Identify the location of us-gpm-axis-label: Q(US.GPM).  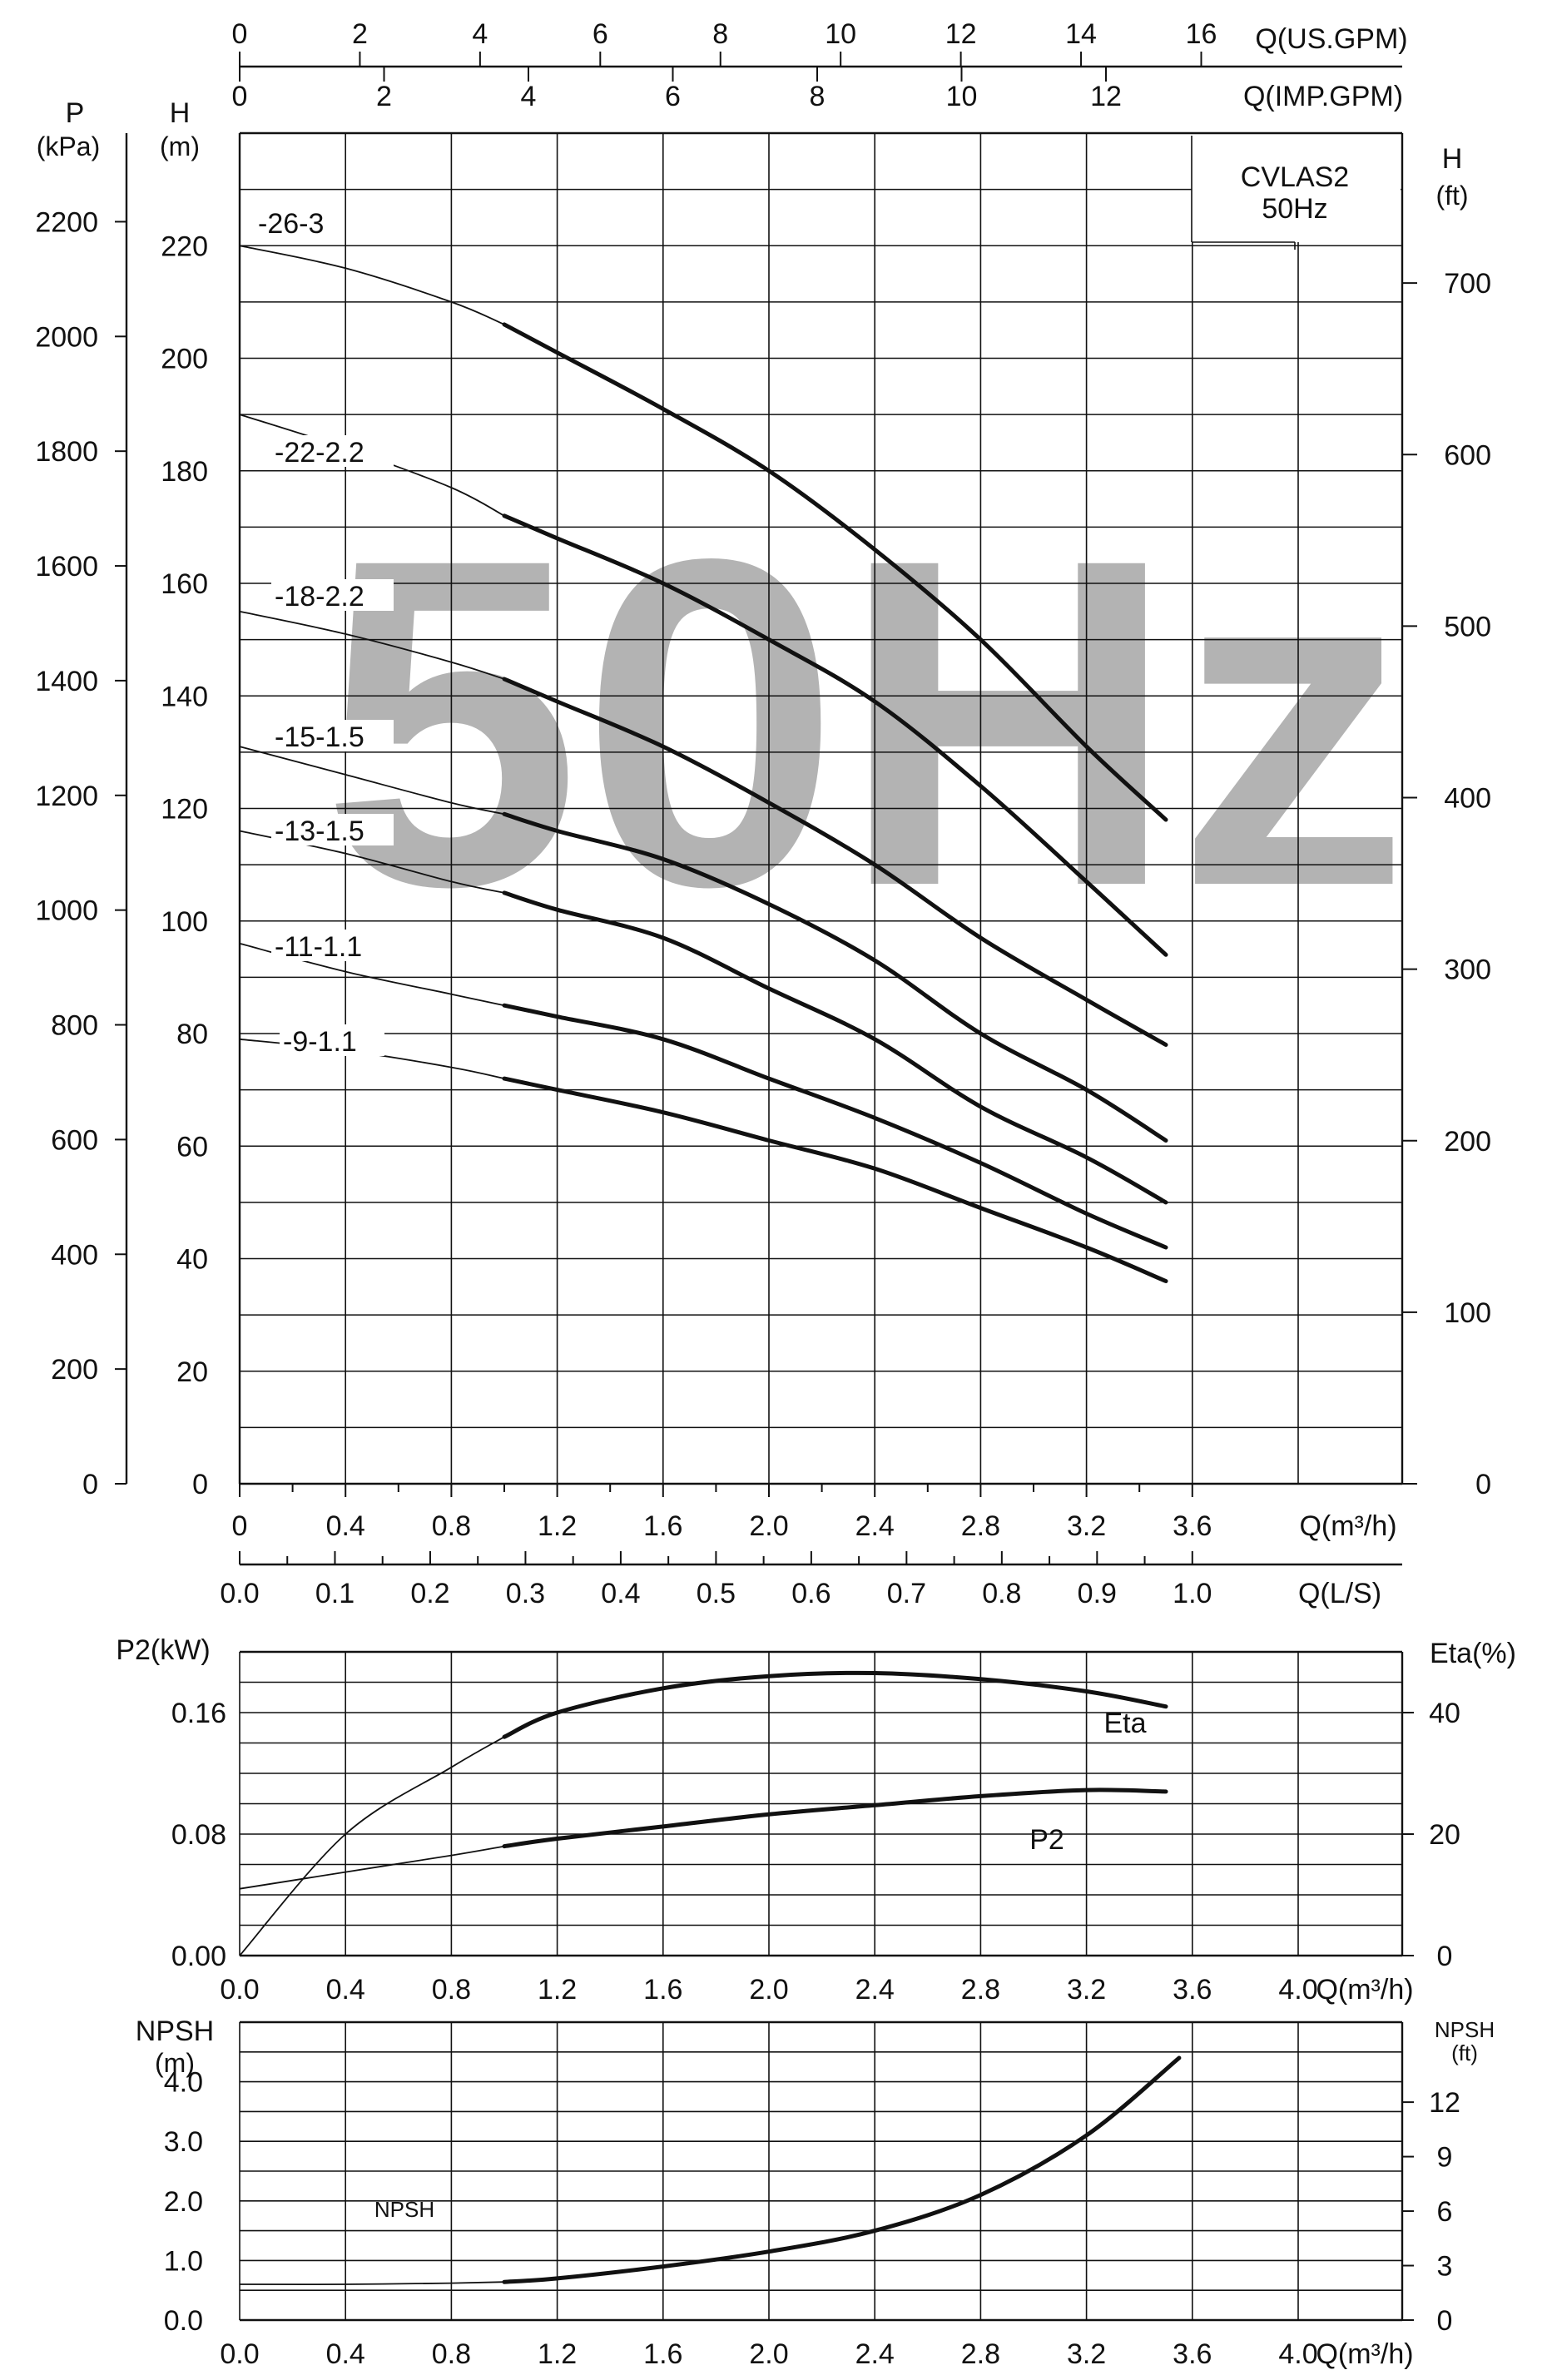
(1331, 39).